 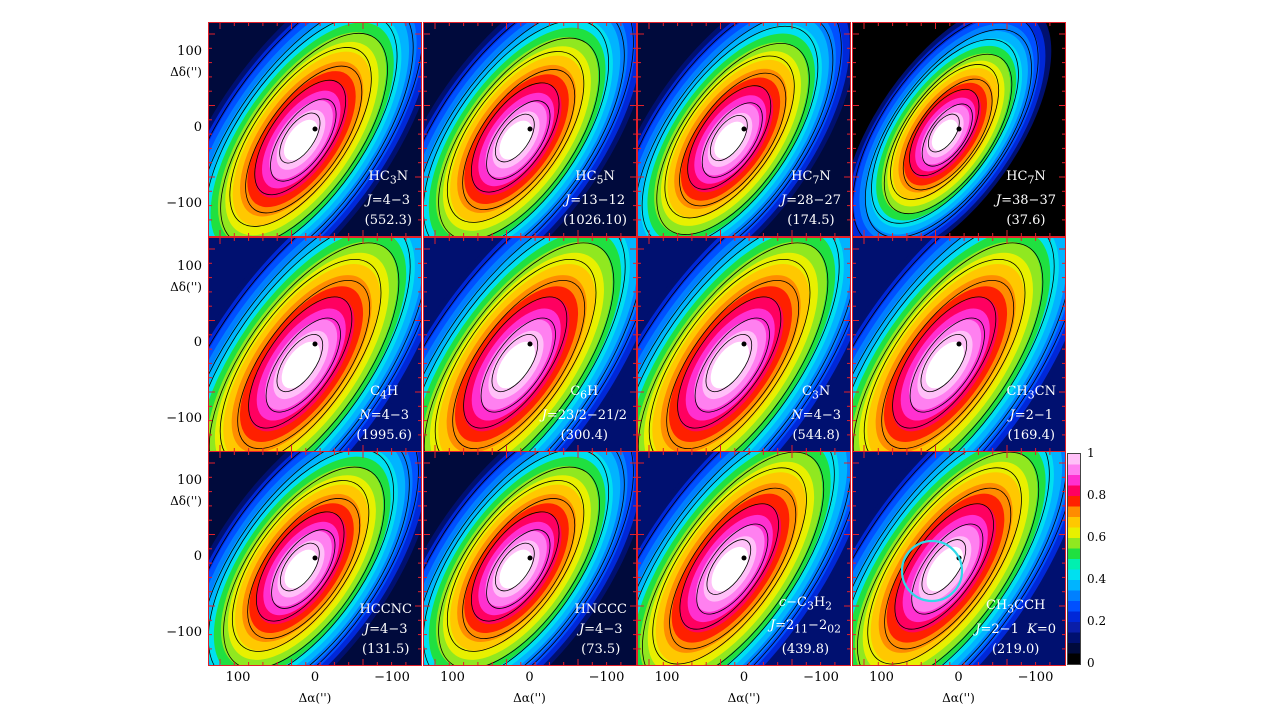 What do you see at coordinates (385, 609) in the screenshot?
I see `molecule-name: HCCNC` at bounding box center [385, 609].